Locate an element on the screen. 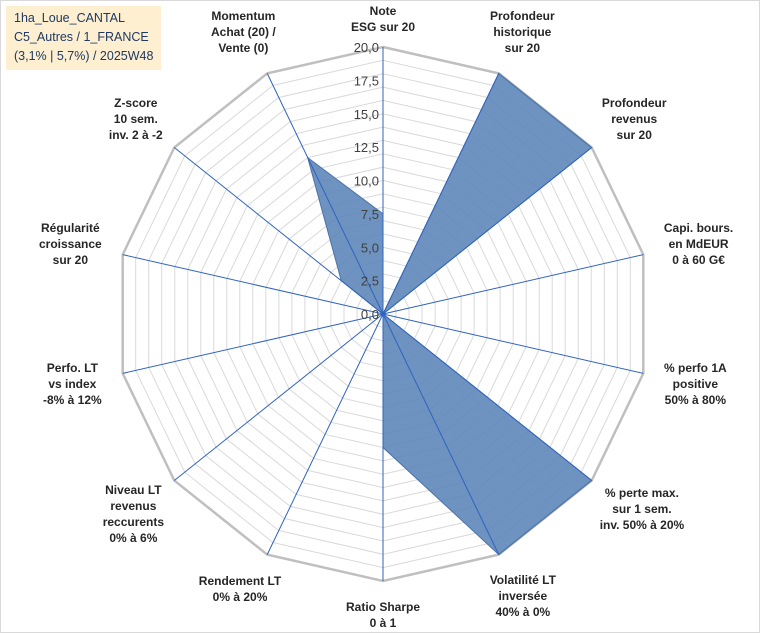 The image size is (760, 633). axis-label-line: ESG sur 20 is located at coordinates (383, 27).